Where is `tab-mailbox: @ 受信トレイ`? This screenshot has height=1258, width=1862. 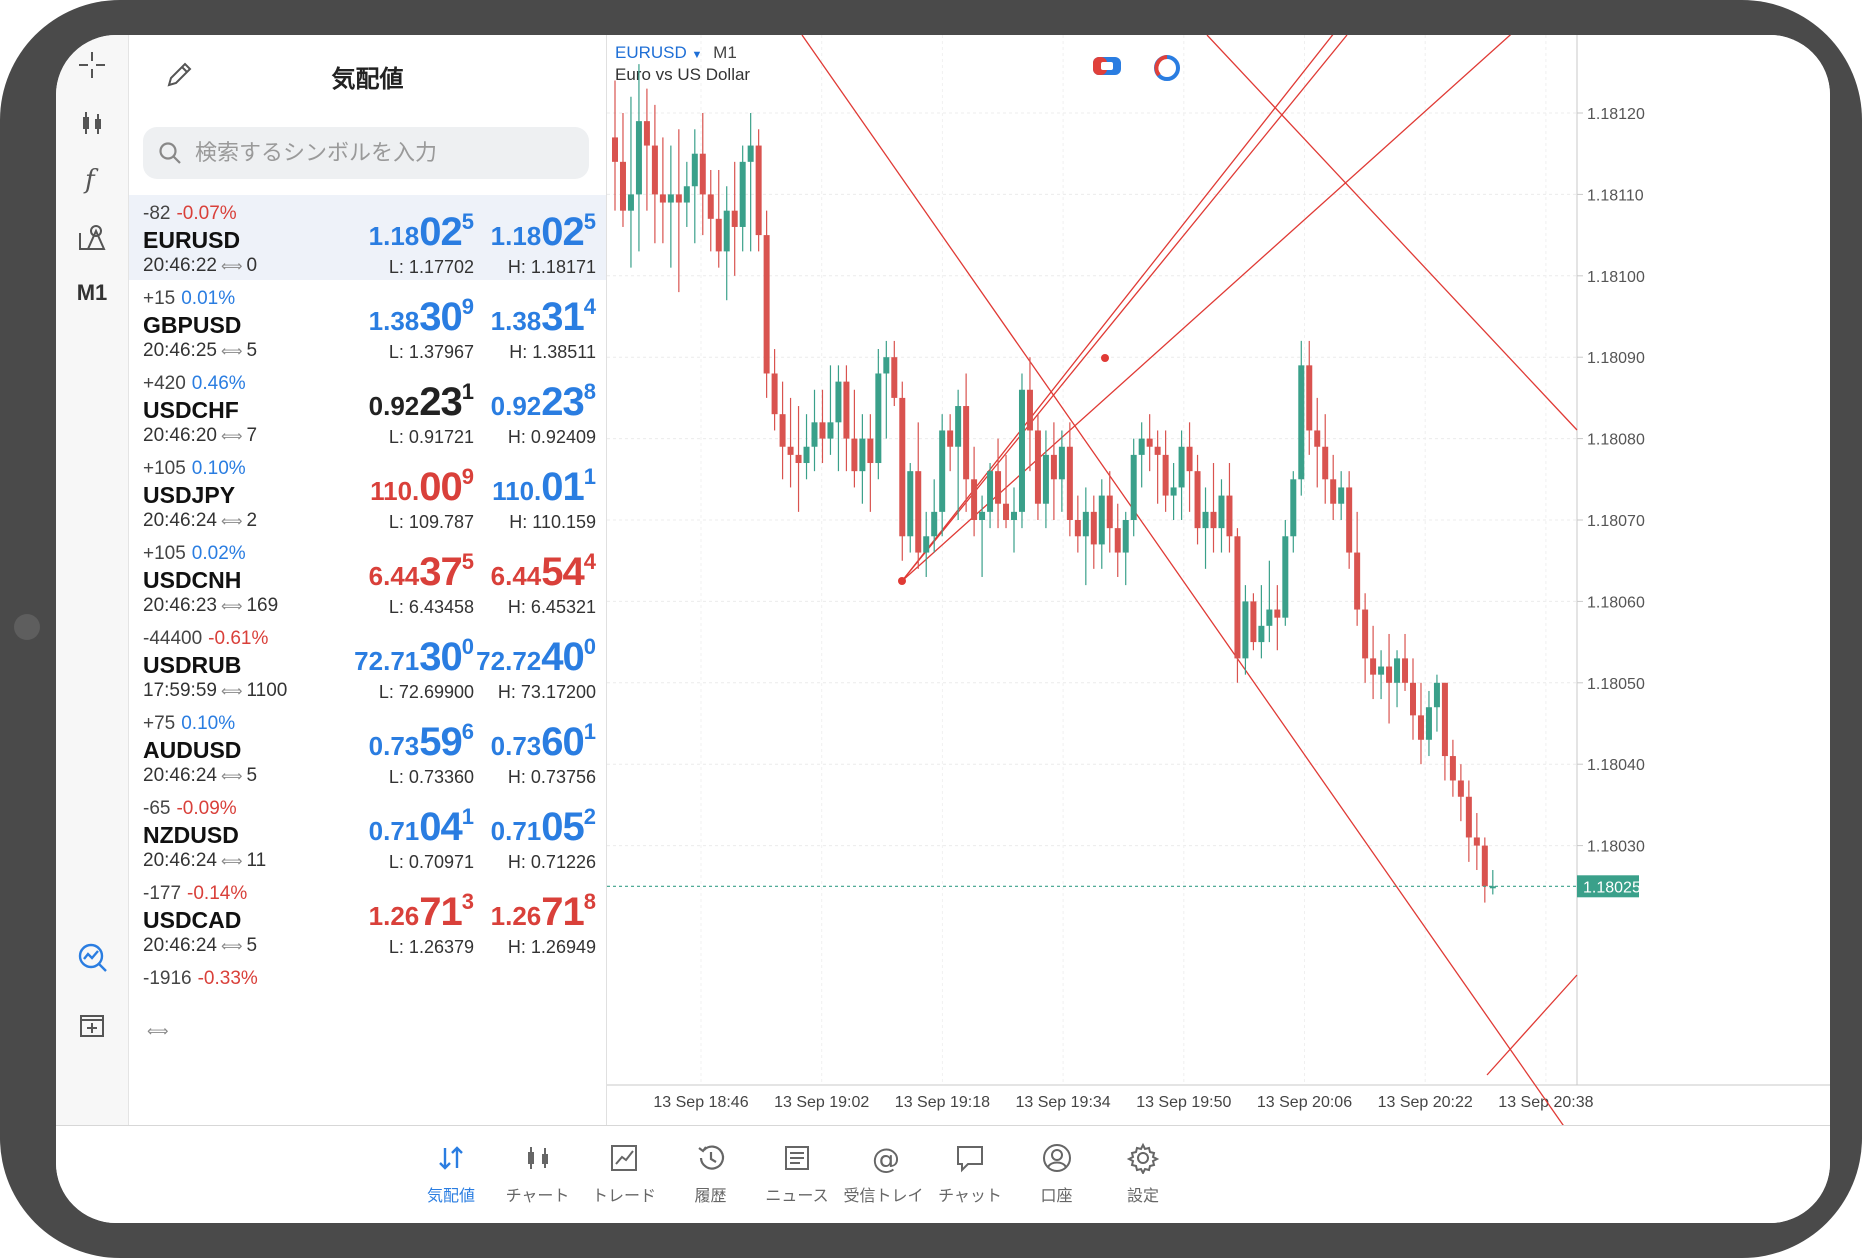
tab-mailbox: @ 受信トレイ is located at coordinates (884, 1173).